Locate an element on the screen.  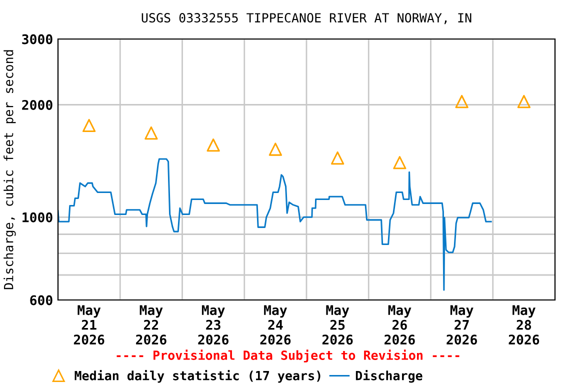
text: ---- Provisional Data Subject to Revision ---- is located at coordinates (288, 356).